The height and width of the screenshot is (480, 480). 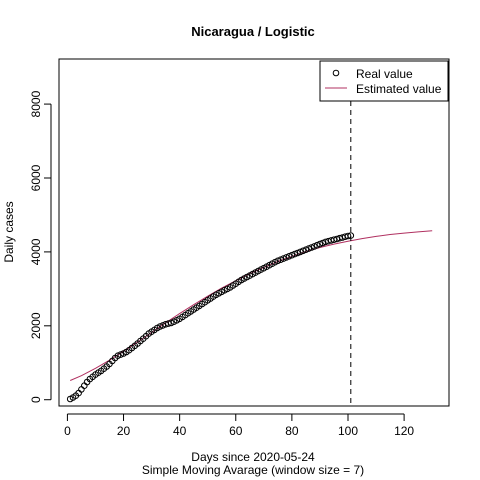 I want to click on legend: Real value Estimated value, so click(x=384, y=81).